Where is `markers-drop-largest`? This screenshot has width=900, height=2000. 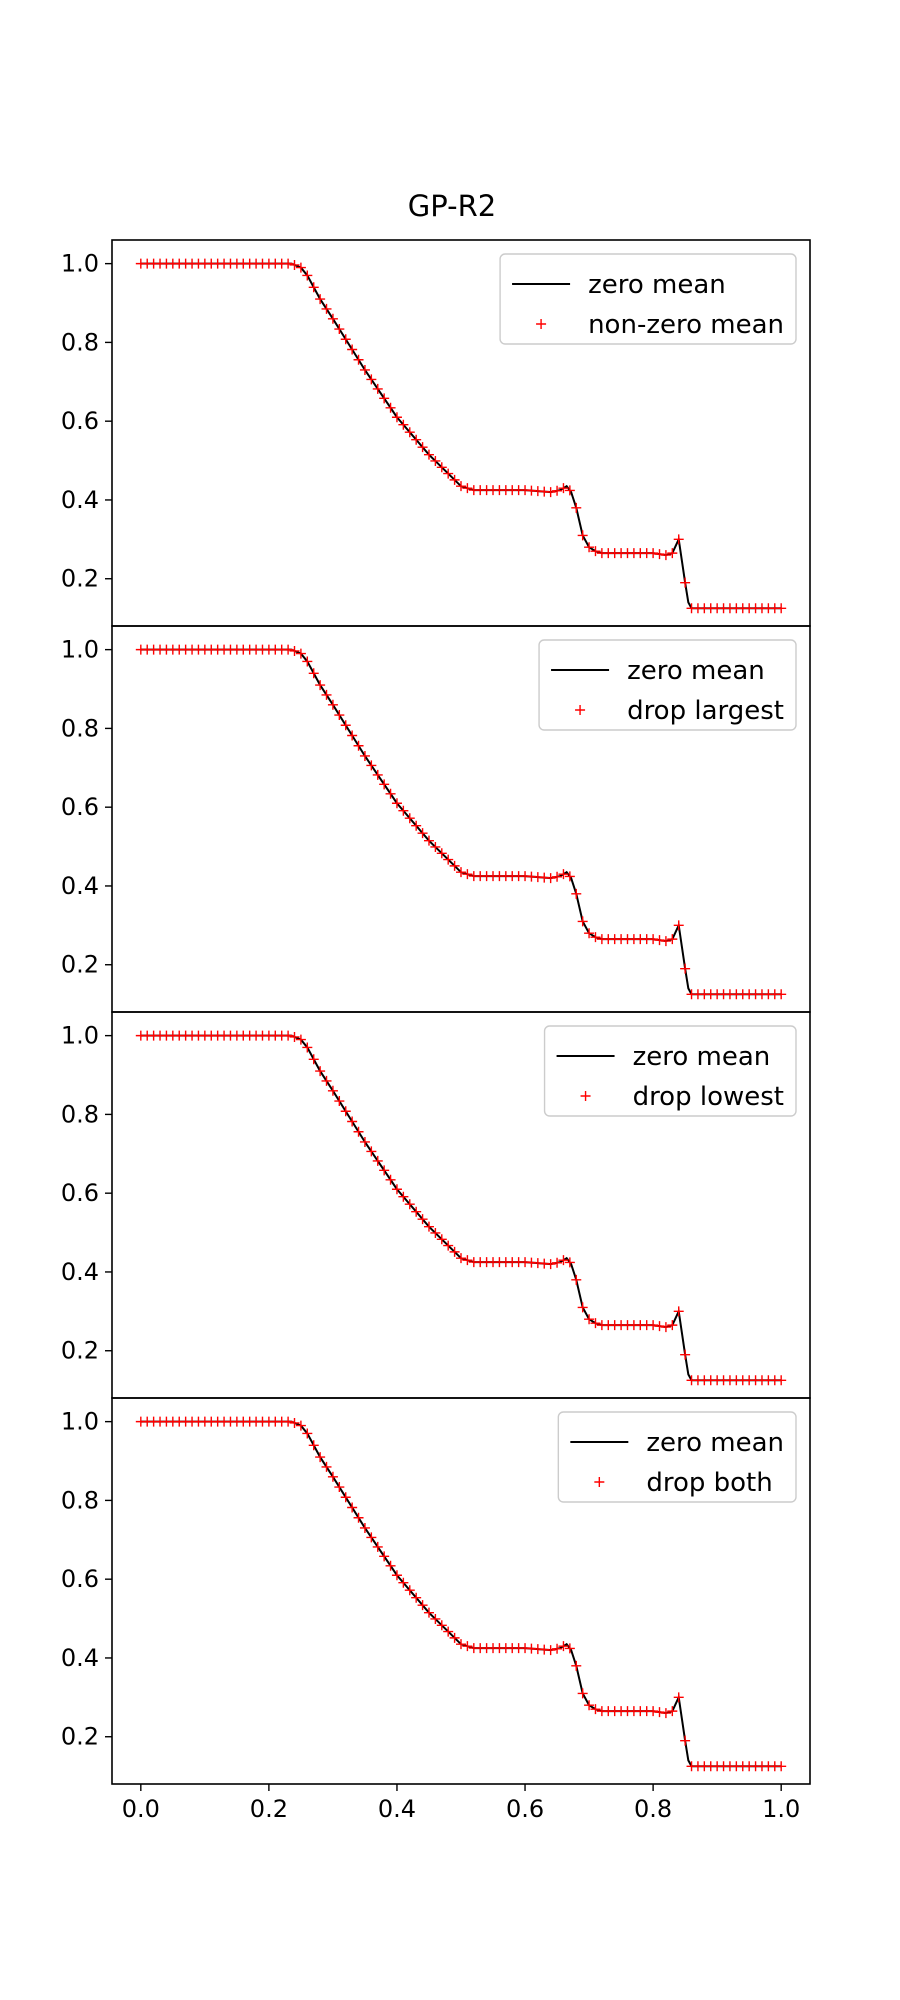
markers-drop-largest is located at coordinates (461, 822).